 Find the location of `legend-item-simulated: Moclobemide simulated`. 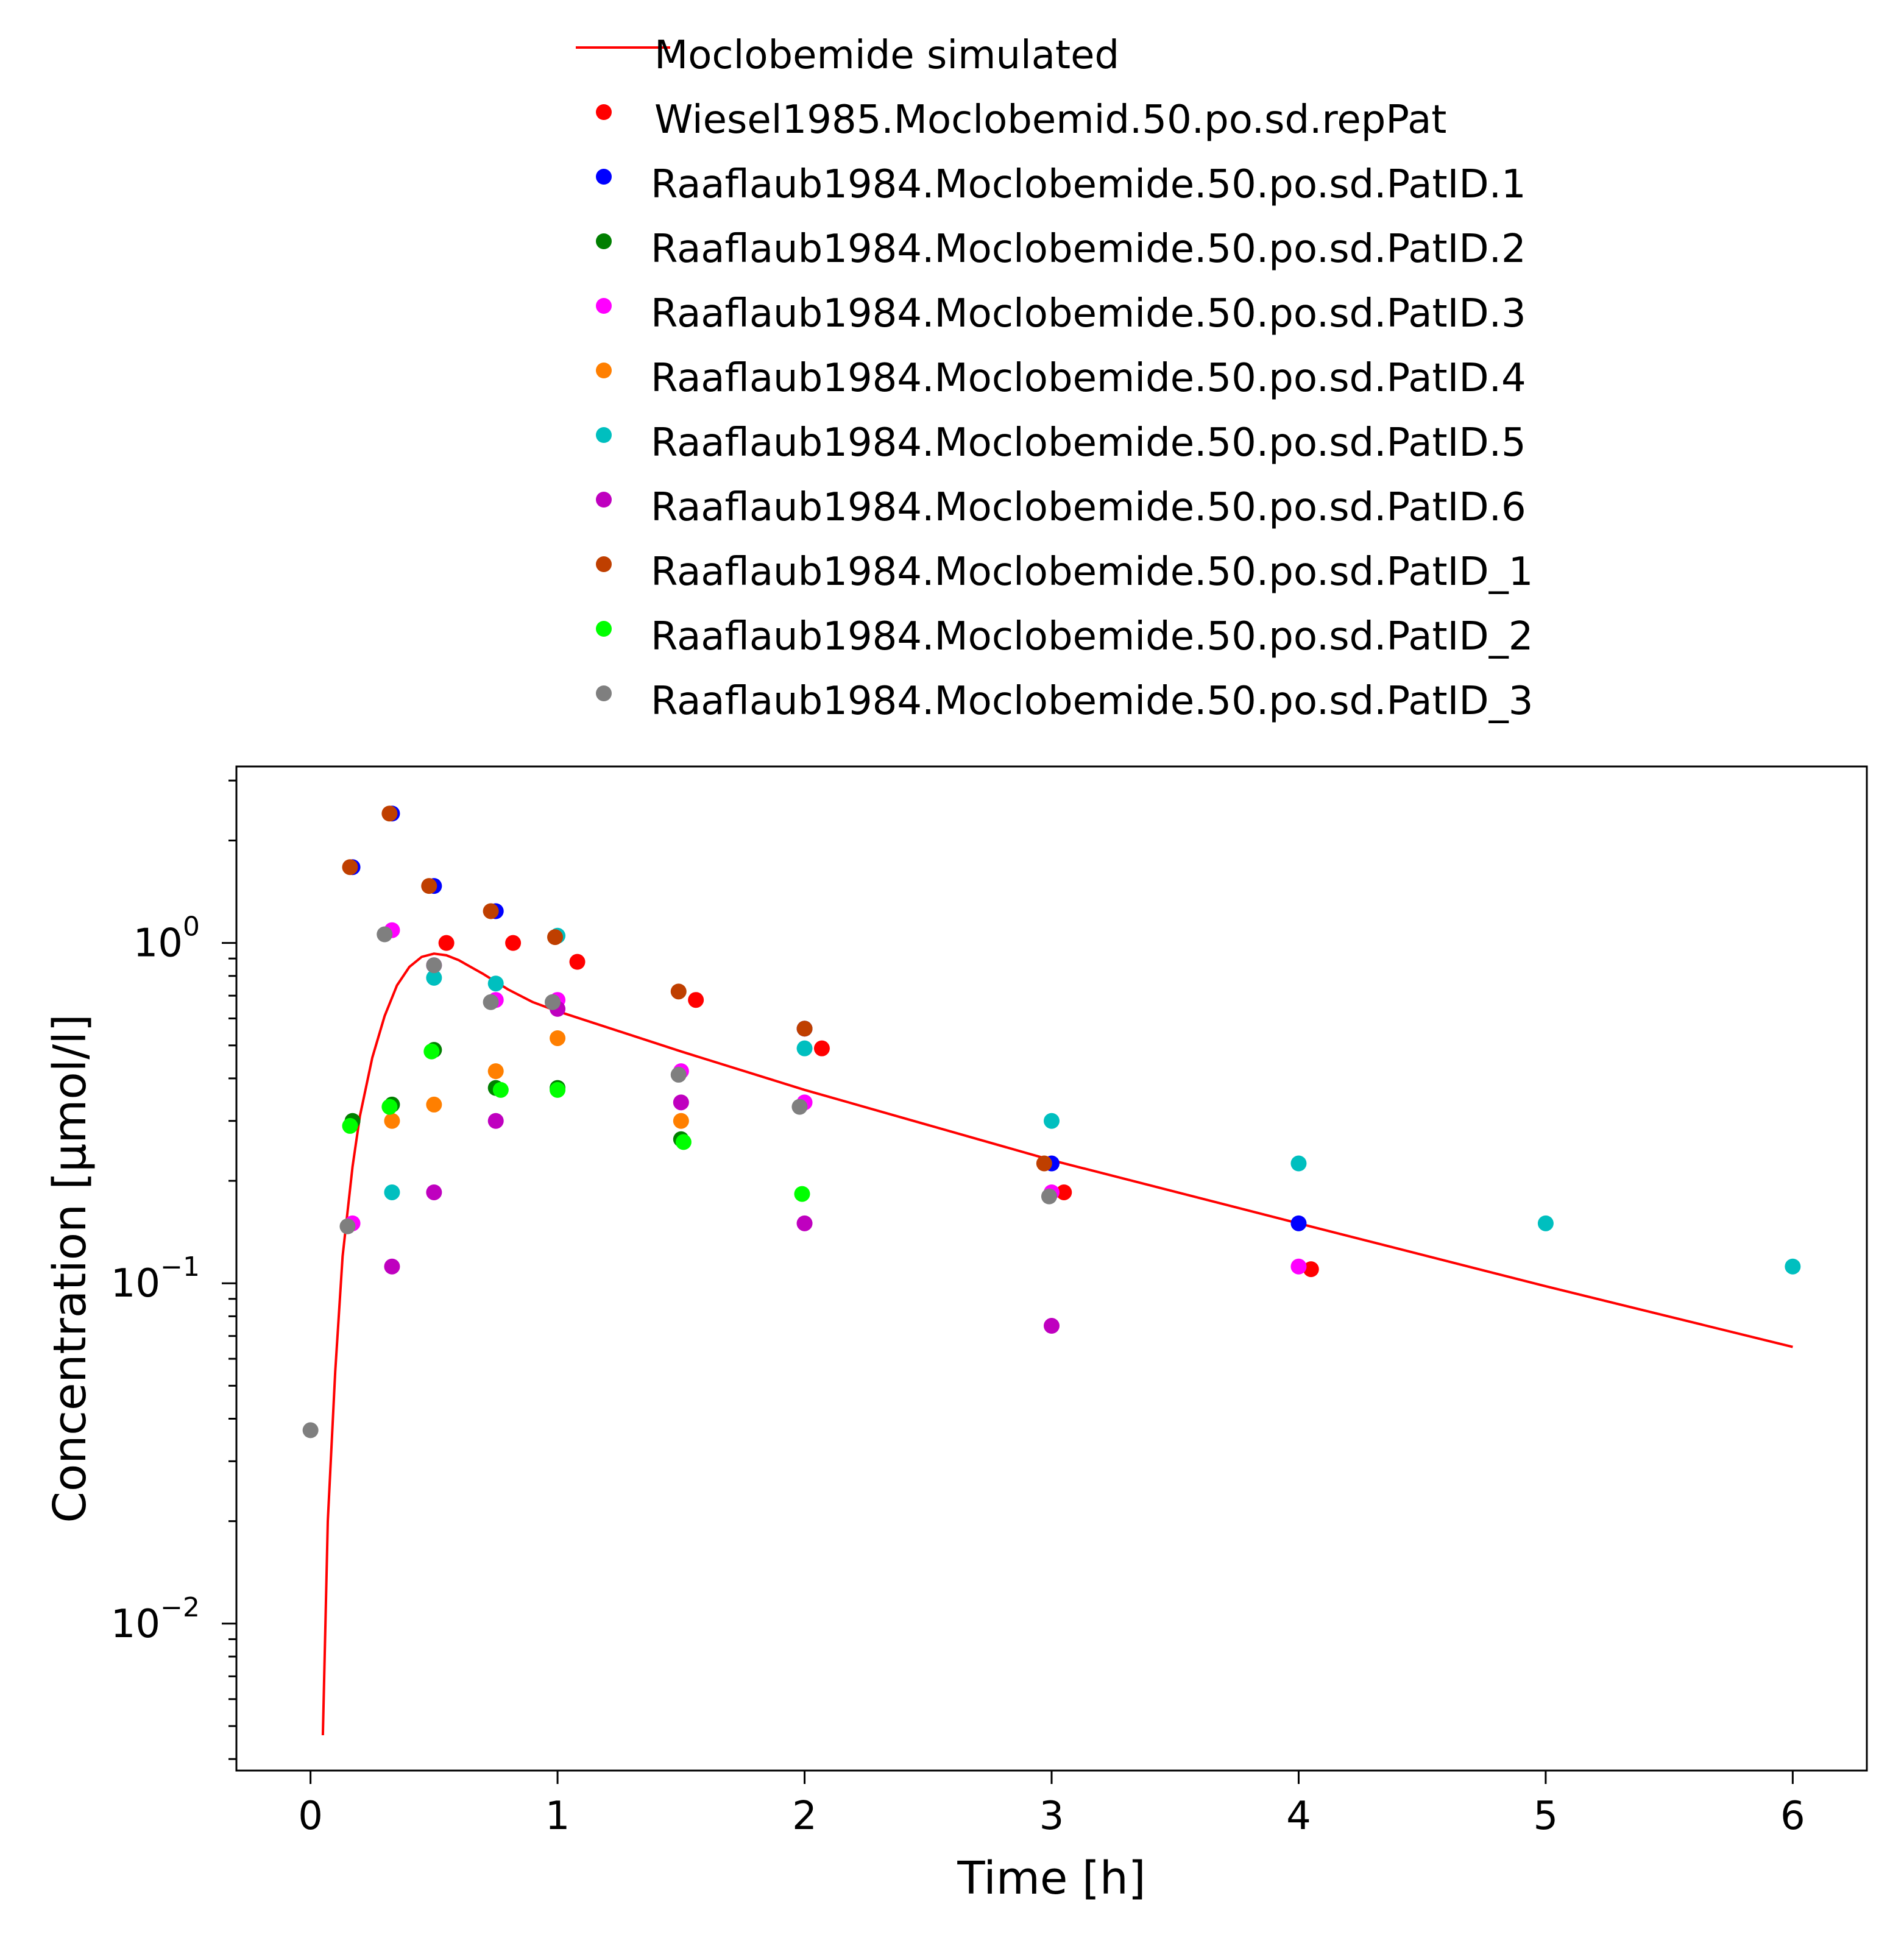

legend-item-simulated: Moclobemide simulated is located at coordinates (847, 55).